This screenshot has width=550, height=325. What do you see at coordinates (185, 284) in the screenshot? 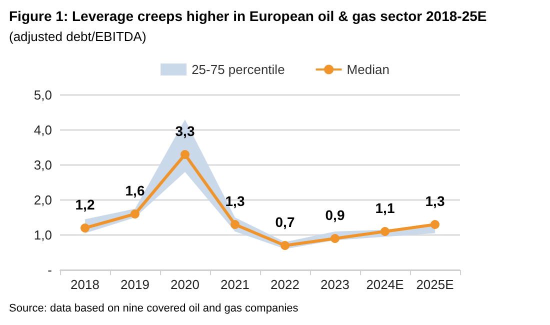
I see `x-tick-label: 2020` at bounding box center [185, 284].